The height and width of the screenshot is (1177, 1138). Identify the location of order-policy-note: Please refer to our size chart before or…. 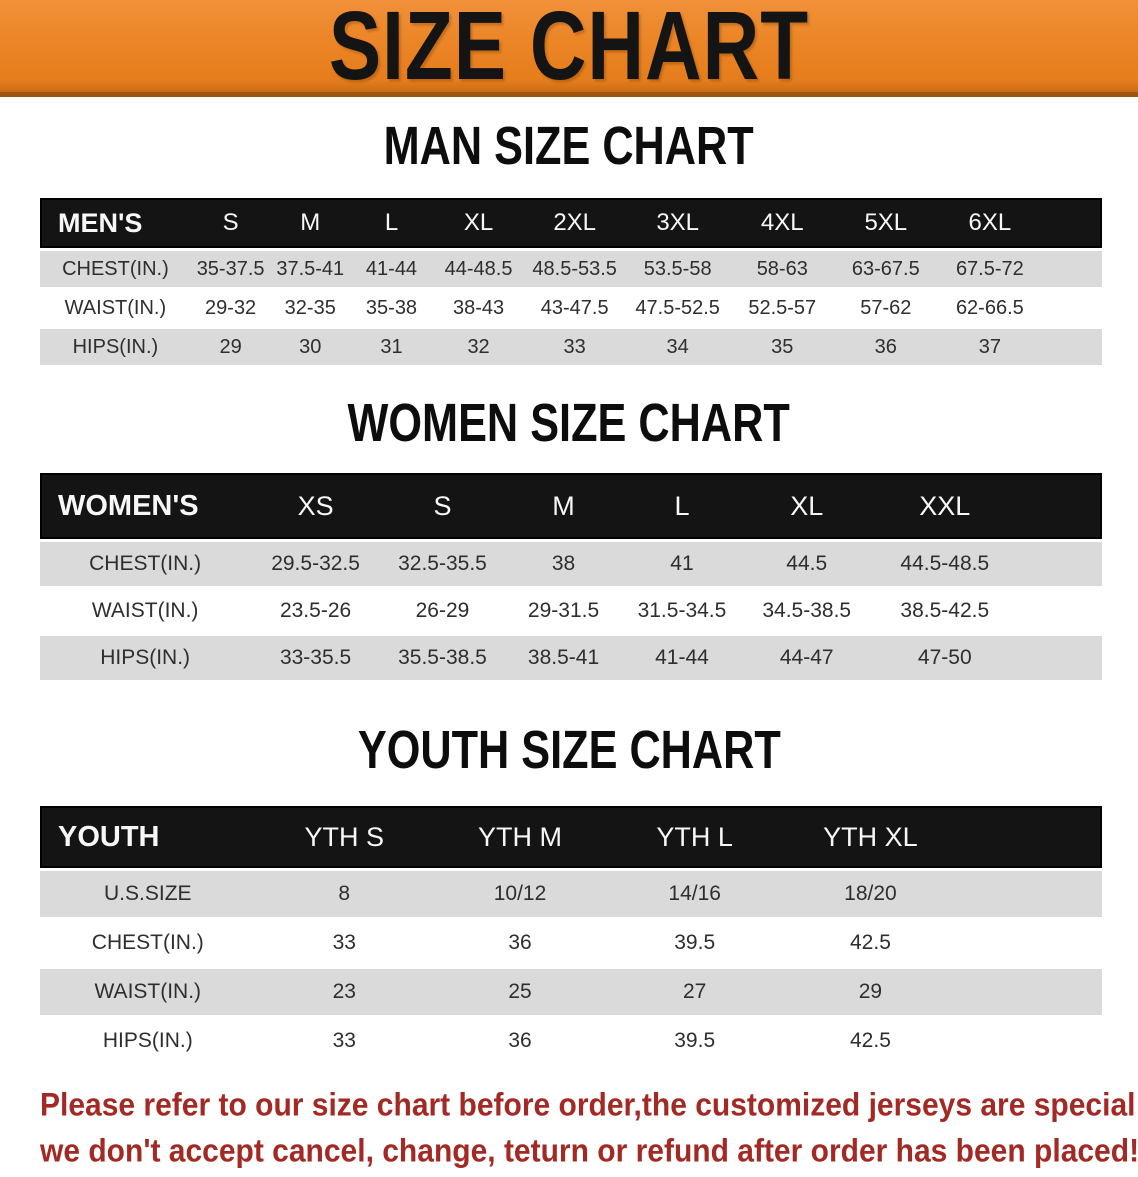
(589, 1127).